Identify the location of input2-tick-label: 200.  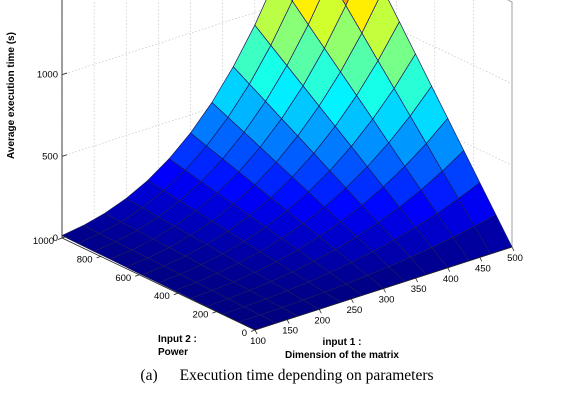
(201, 315).